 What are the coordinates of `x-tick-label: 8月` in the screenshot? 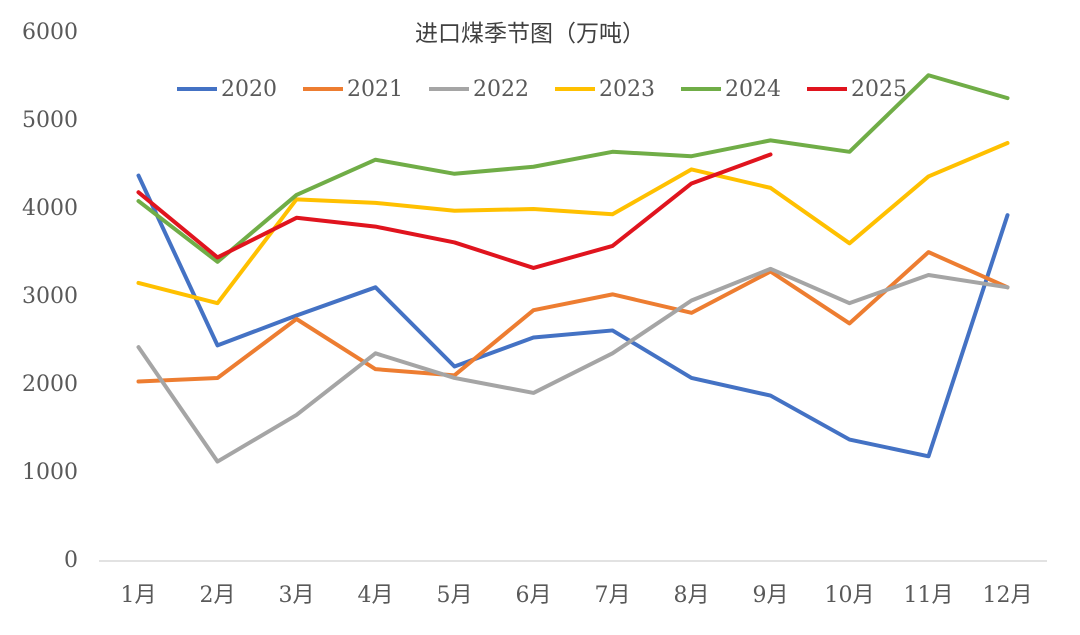 It's located at (692, 595).